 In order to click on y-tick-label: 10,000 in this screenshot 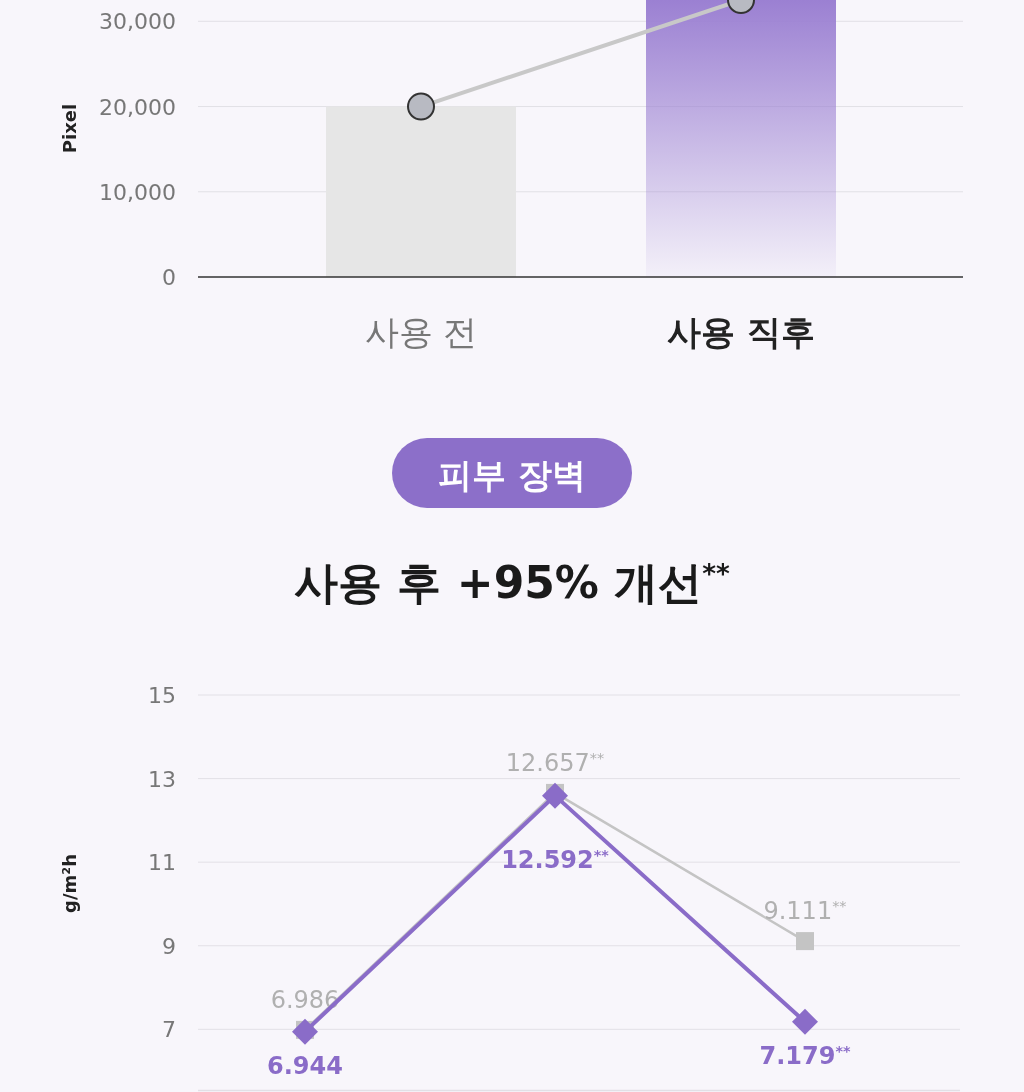, I will do `click(137, 192)`.